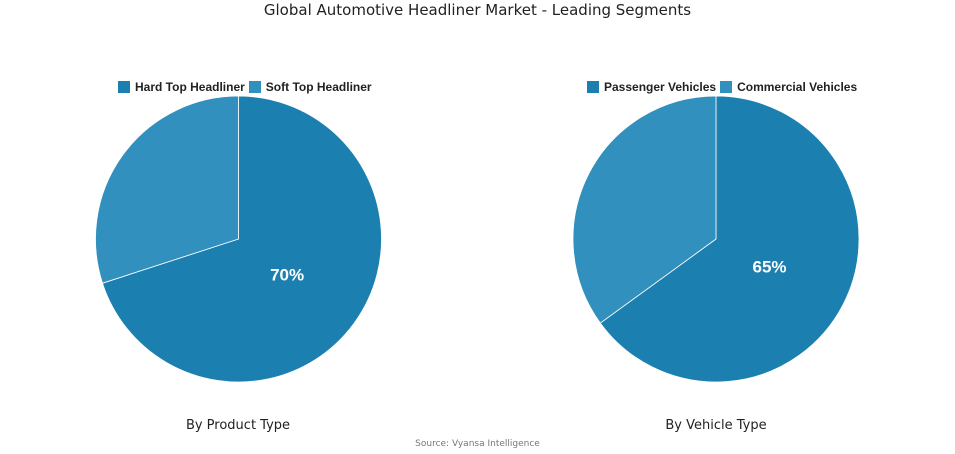 The image size is (955, 454). Describe the element at coordinates (797, 87) in the screenshot. I see `legend-label: Commercial Vehicles` at that location.